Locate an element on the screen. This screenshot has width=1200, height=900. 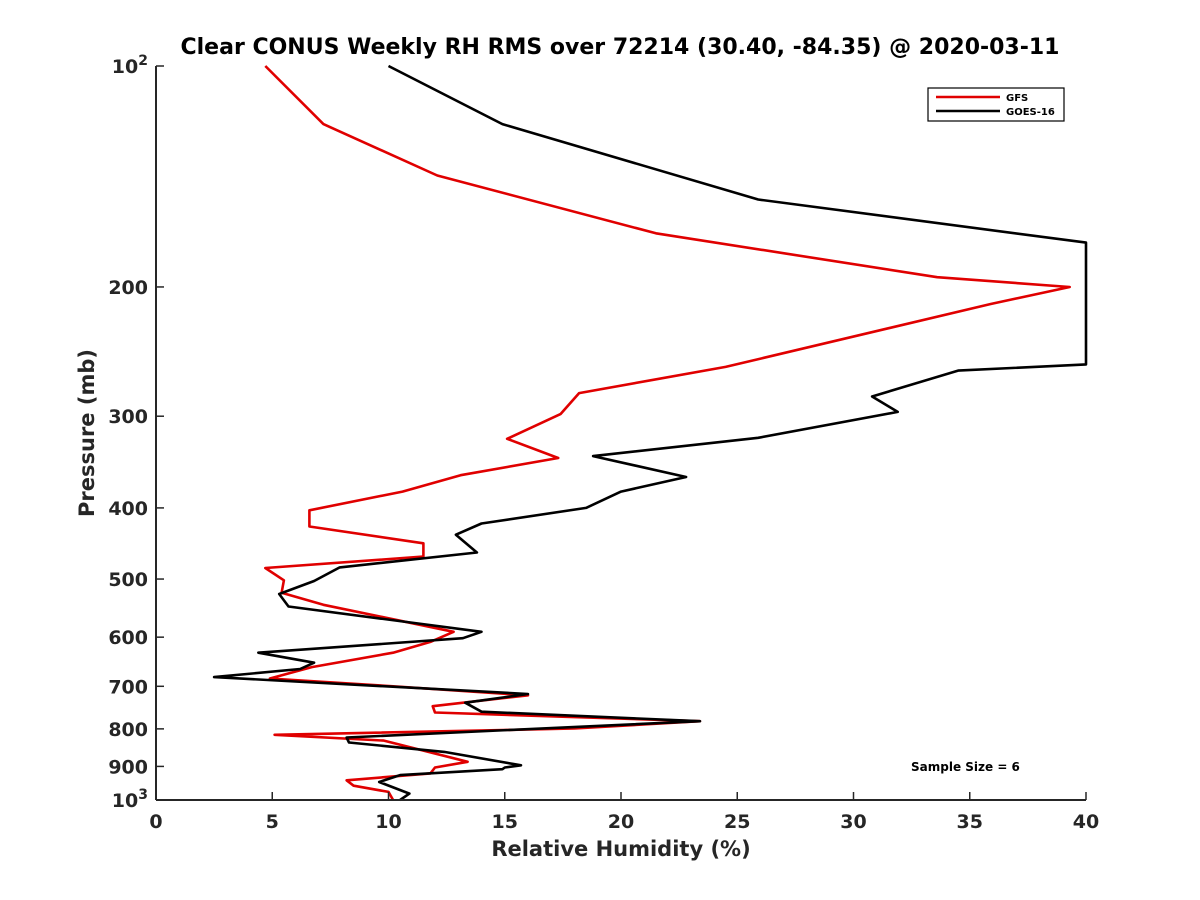
y-tick-label: 400 is located at coordinates (128, 509).